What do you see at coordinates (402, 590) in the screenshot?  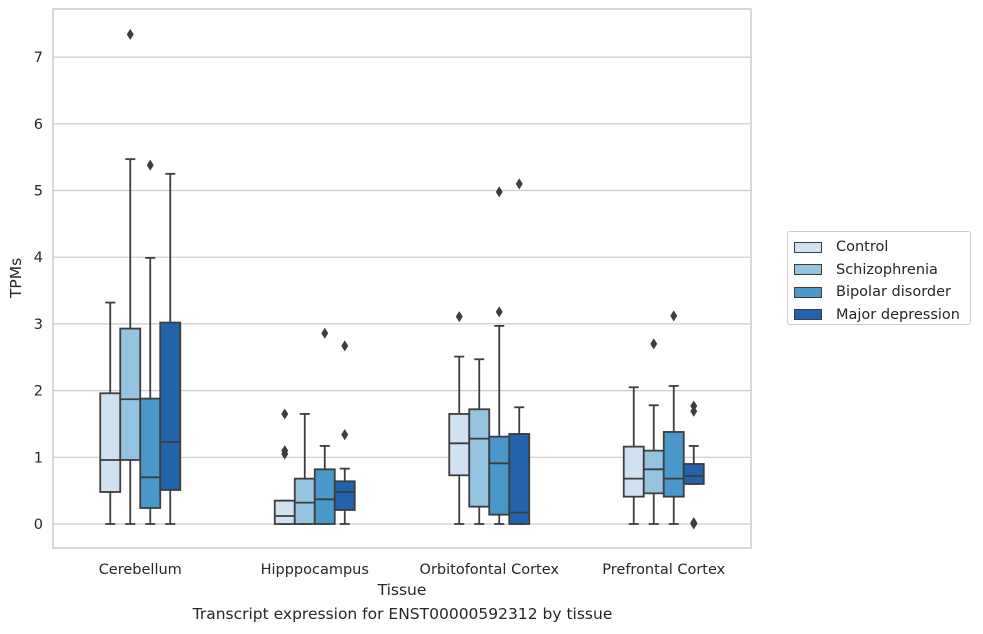 I see `x-axis-label: Tissue` at bounding box center [402, 590].